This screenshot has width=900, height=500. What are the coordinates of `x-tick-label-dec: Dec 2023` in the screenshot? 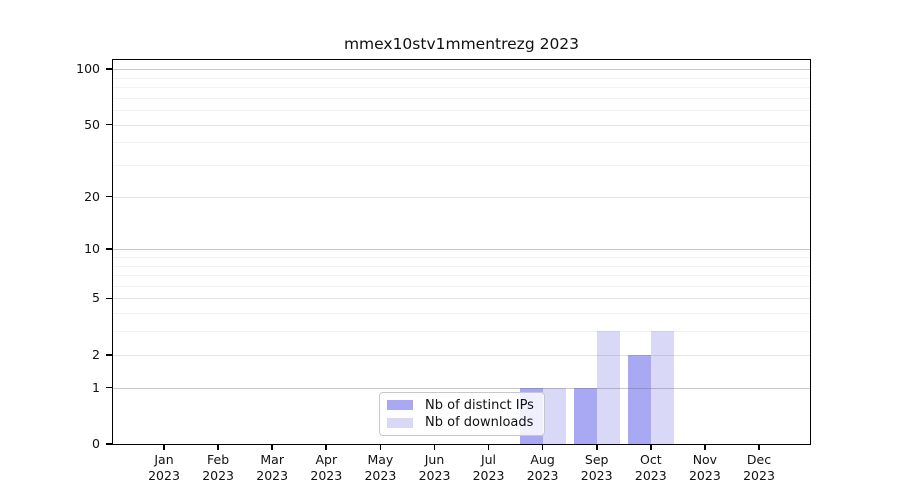 It's located at (759, 467).